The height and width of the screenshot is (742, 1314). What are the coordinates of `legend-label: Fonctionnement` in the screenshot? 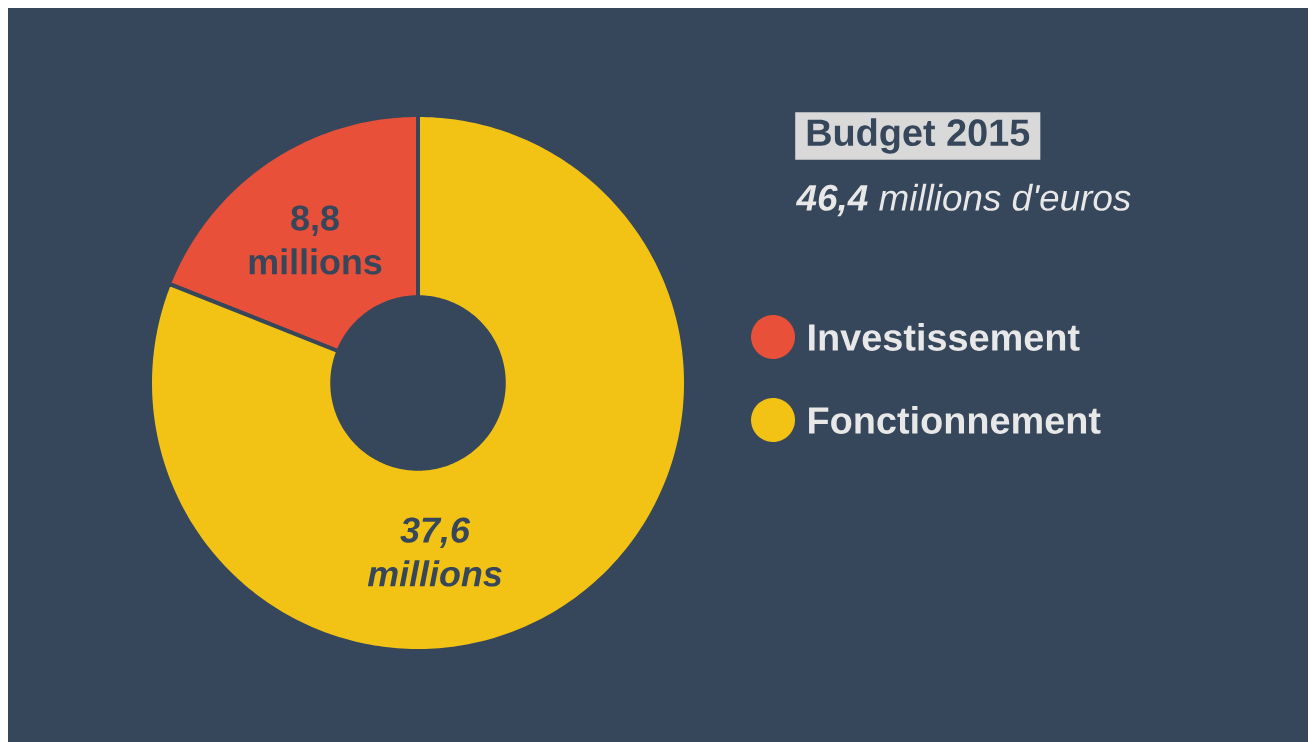 It's located at (955, 420).